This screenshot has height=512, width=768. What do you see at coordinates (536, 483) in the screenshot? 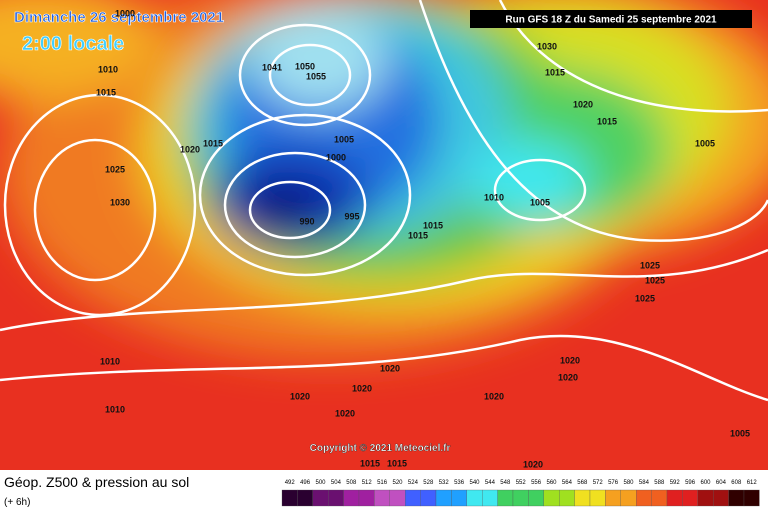
I see `legend-label: 556` at bounding box center [536, 483].